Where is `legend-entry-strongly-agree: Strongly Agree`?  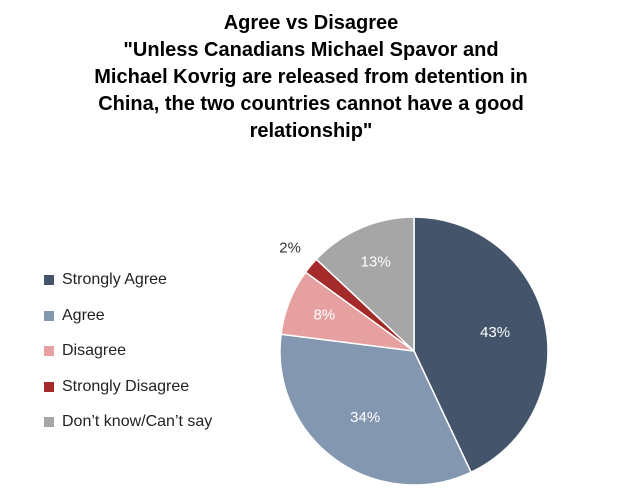
legend-entry-strongly-agree: Strongly Agree is located at coordinates (128, 280).